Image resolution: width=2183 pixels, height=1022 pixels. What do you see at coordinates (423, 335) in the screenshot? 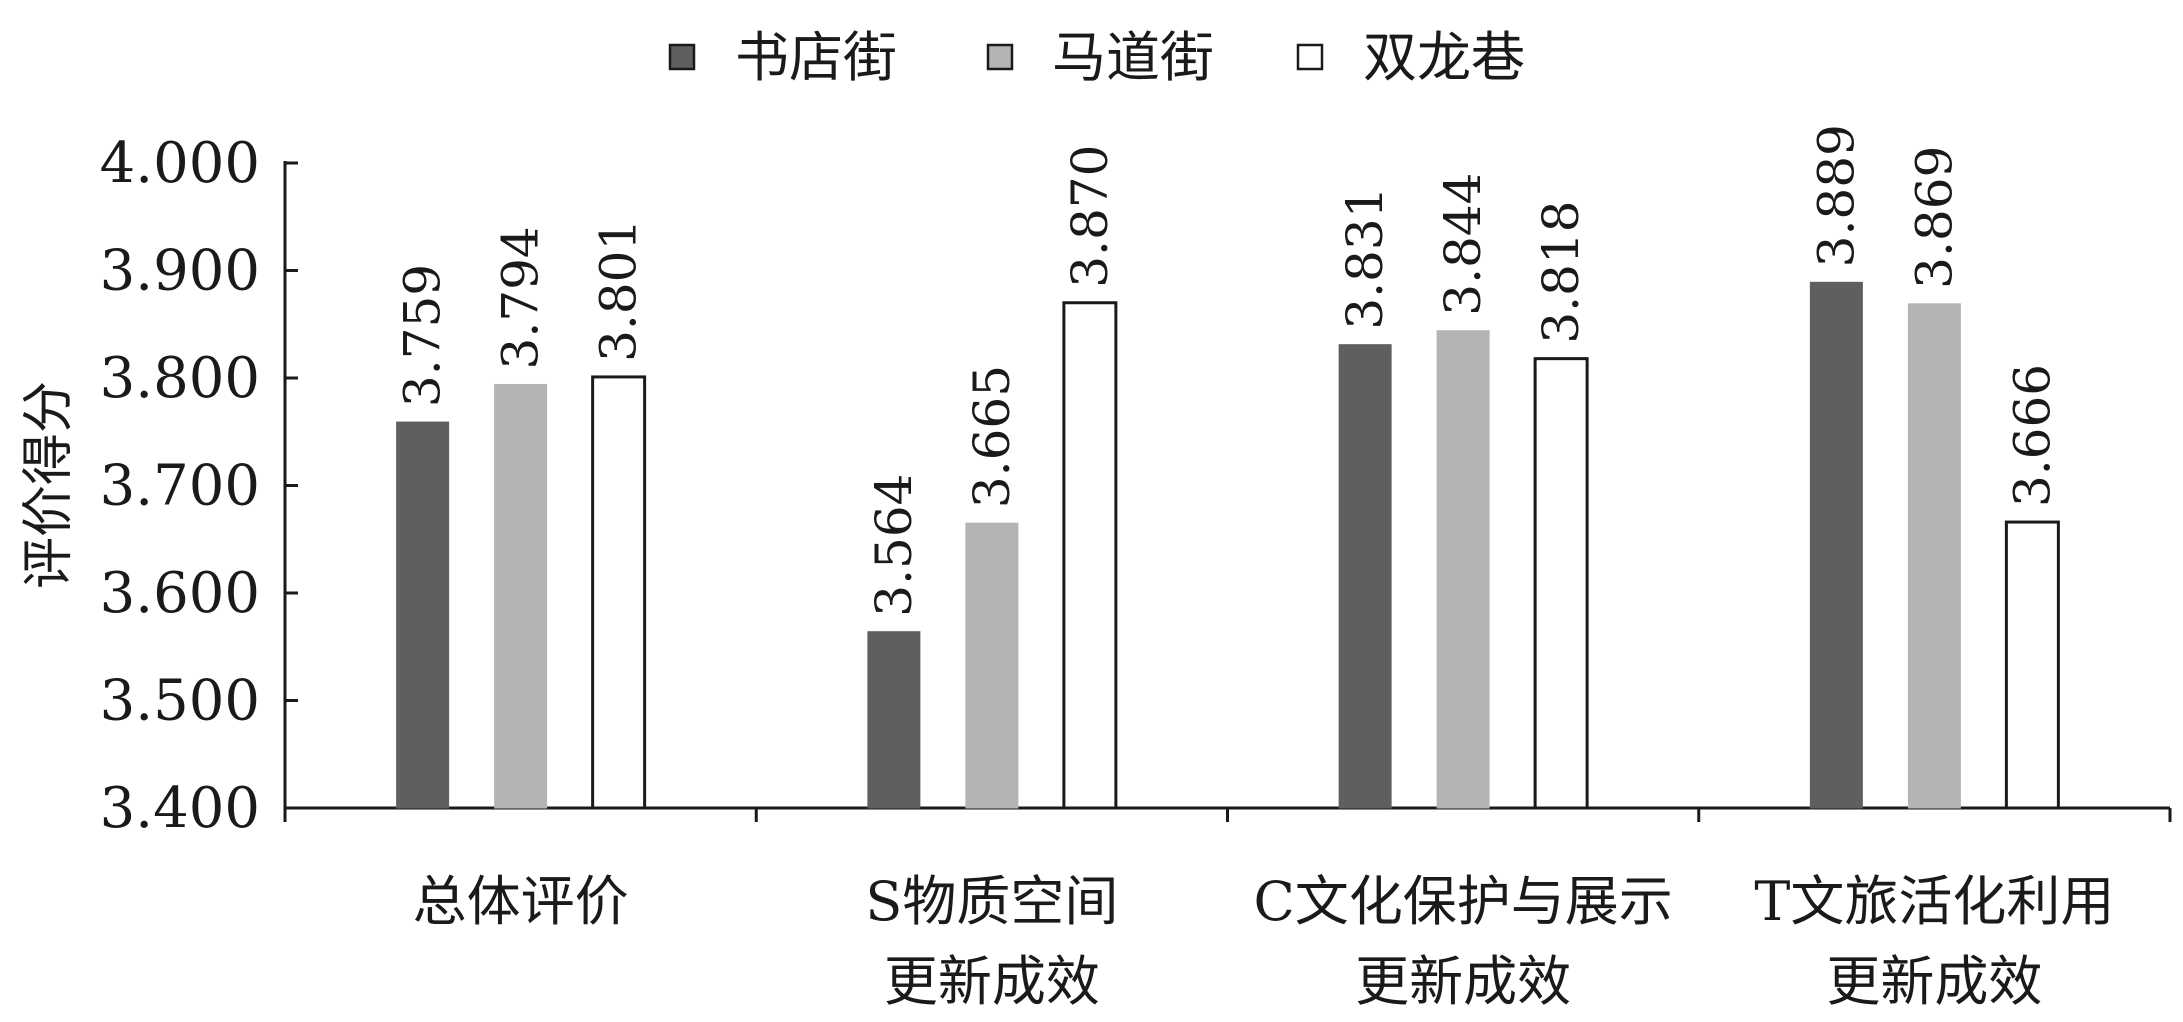
I see `data-label-1-1: 3.759` at bounding box center [423, 335].